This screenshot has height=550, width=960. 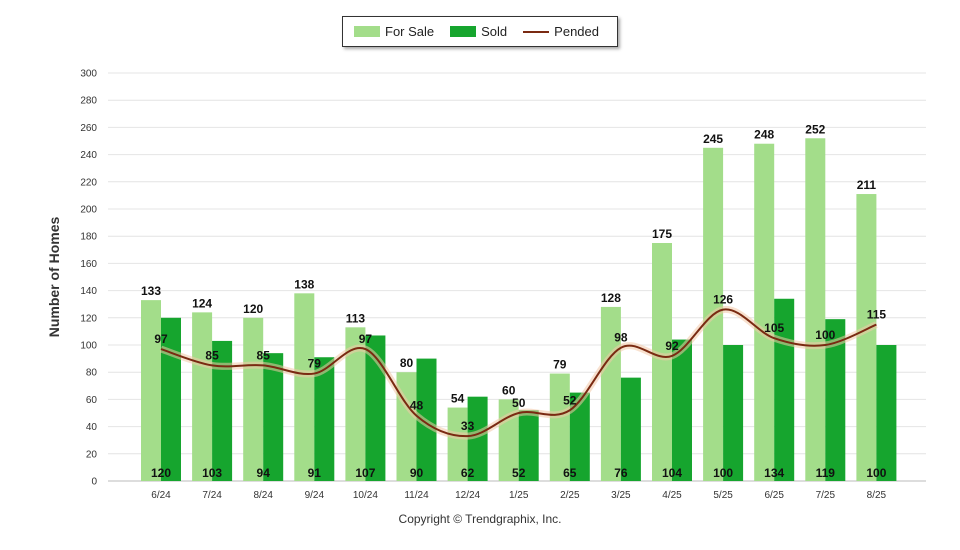 I want to click on x-tick-label: 9/24, so click(x=315, y=495).